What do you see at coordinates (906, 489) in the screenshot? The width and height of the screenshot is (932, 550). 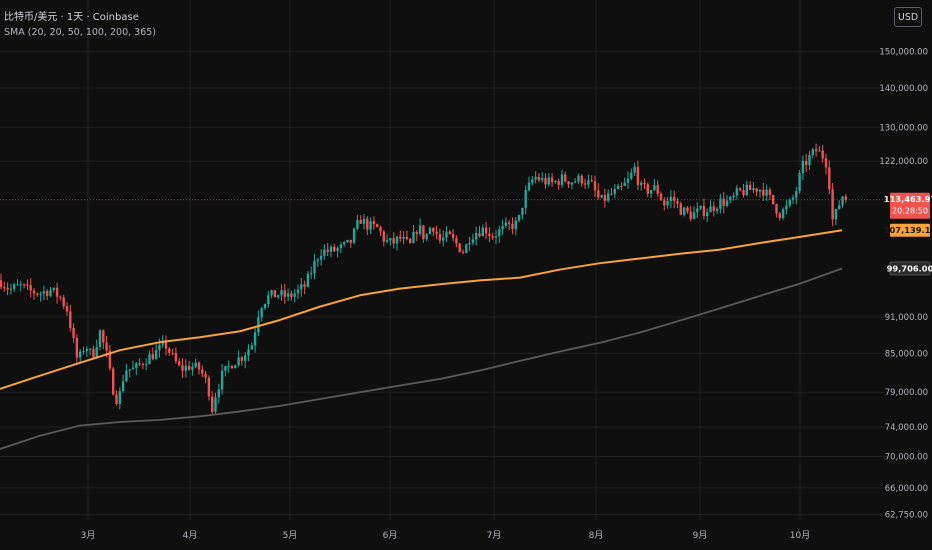 I see `y-tick-label: 66,000.00` at bounding box center [906, 489].